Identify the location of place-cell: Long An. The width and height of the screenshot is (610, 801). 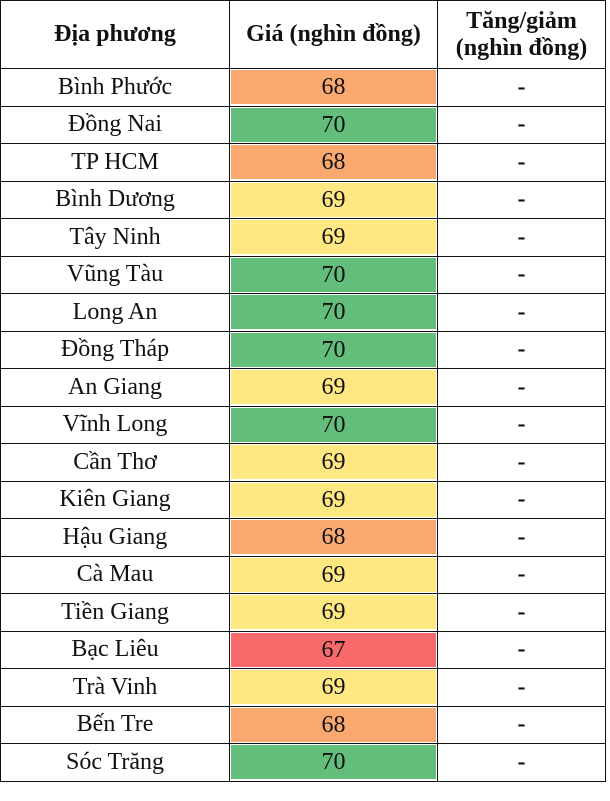
(115, 312).